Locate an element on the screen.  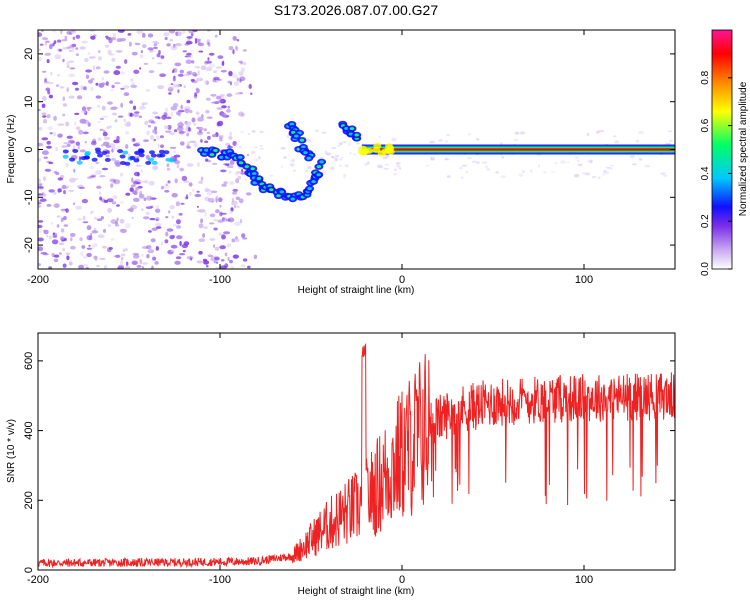
colorbar-label: Normalized spectral amplitude is located at coordinates (743, 148).